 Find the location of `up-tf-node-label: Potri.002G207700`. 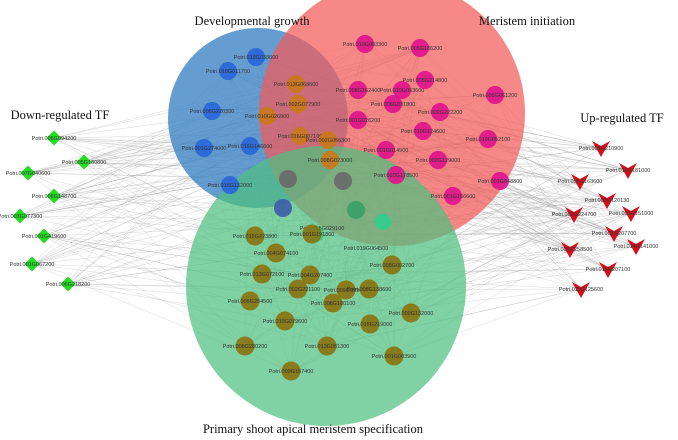

up-tf-node-label: Potri.002G207700 is located at coordinates (614, 234).